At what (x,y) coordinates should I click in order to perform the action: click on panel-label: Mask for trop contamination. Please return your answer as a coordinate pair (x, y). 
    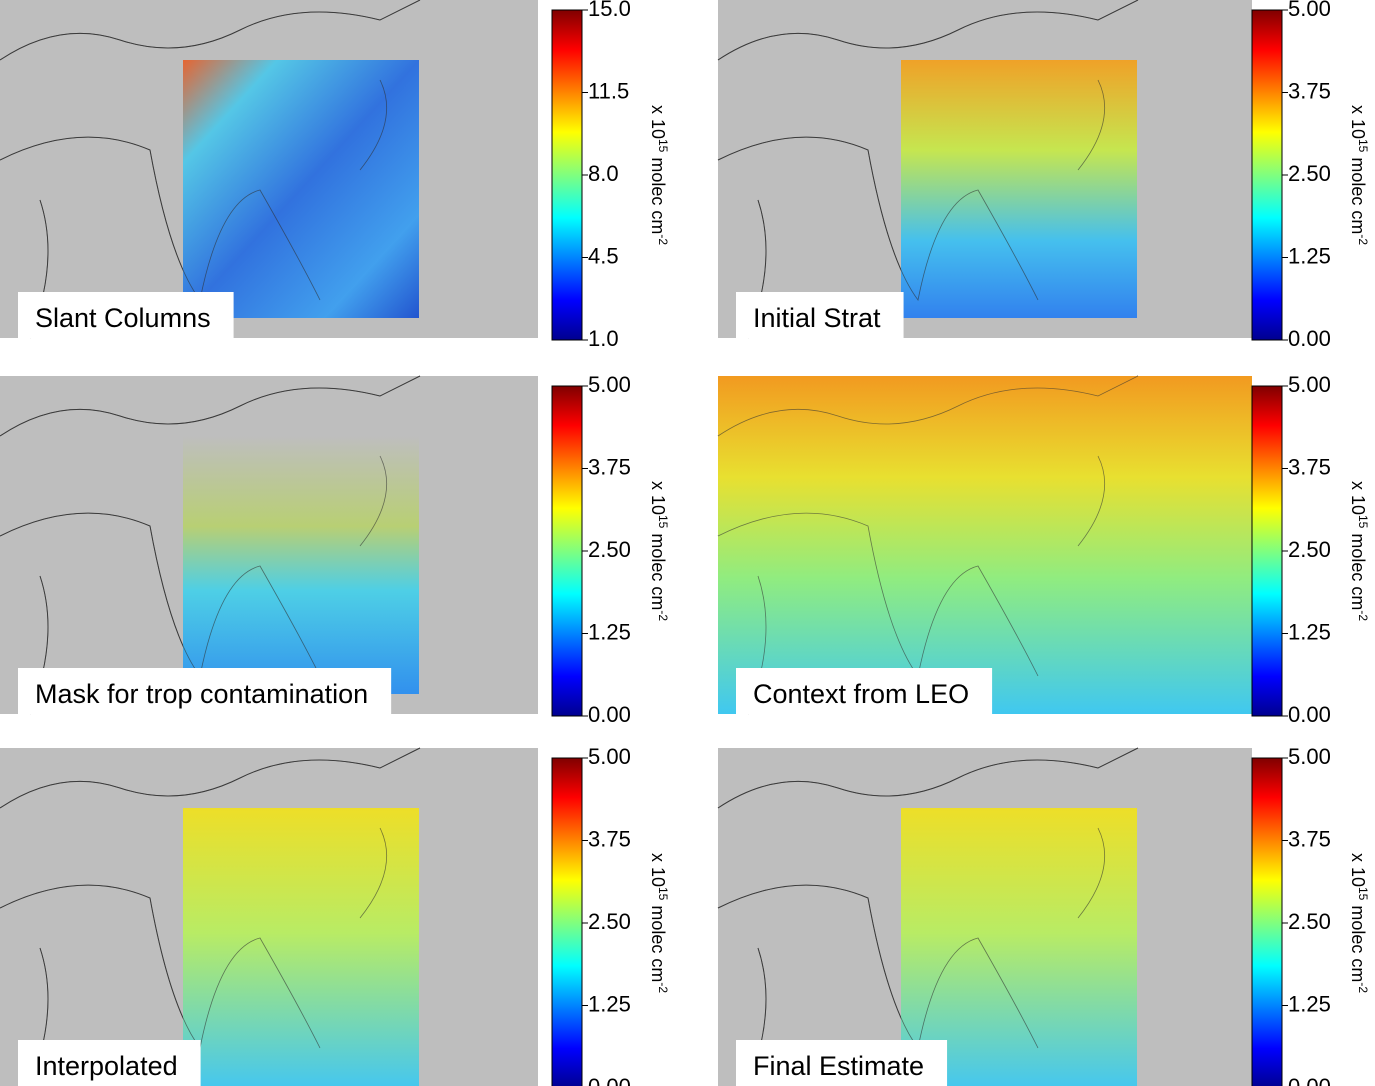
    Looking at the image, I should click on (201, 694).